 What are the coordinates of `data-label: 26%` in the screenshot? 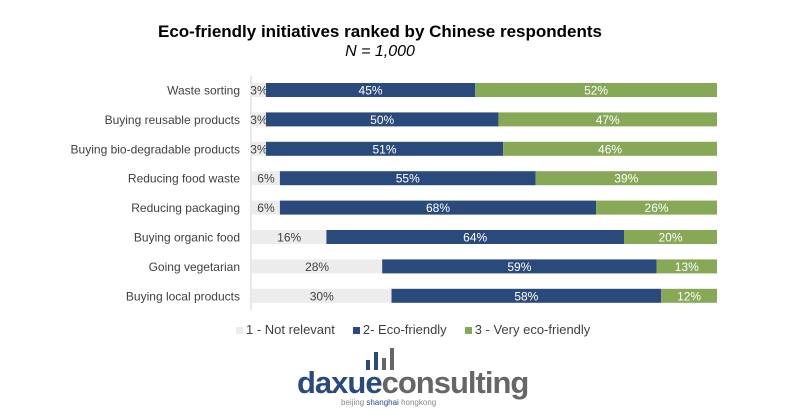 It's located at (657, 208).